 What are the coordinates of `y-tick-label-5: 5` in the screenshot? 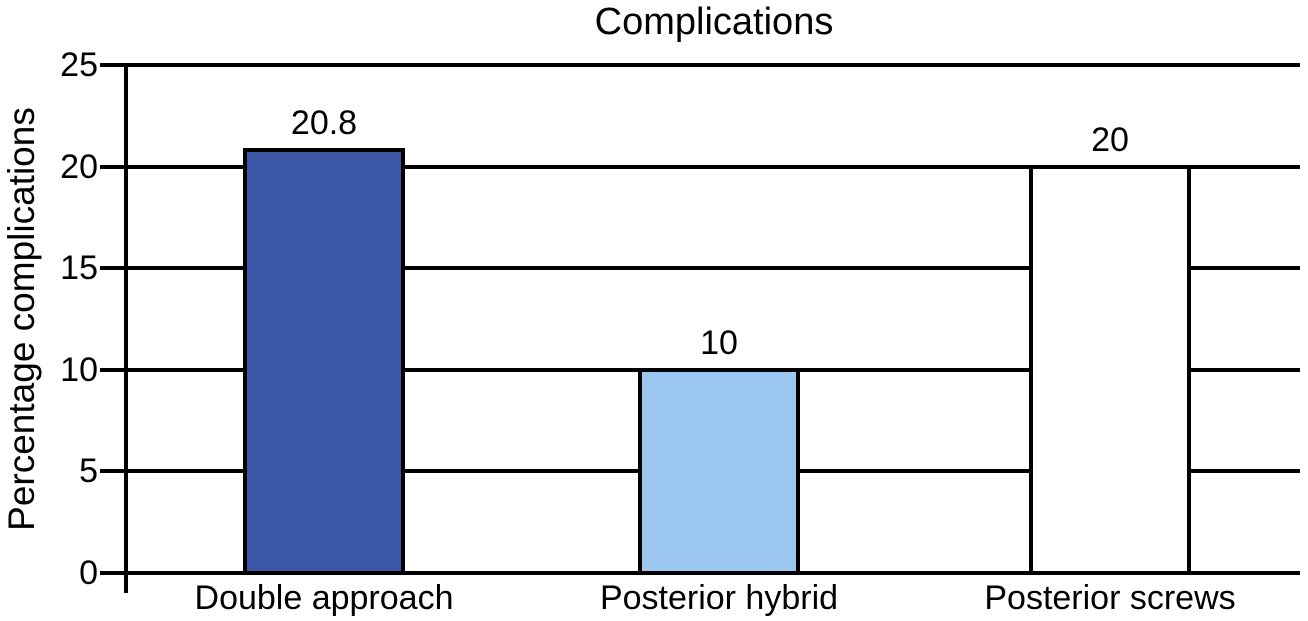 It's located at (88, 471).